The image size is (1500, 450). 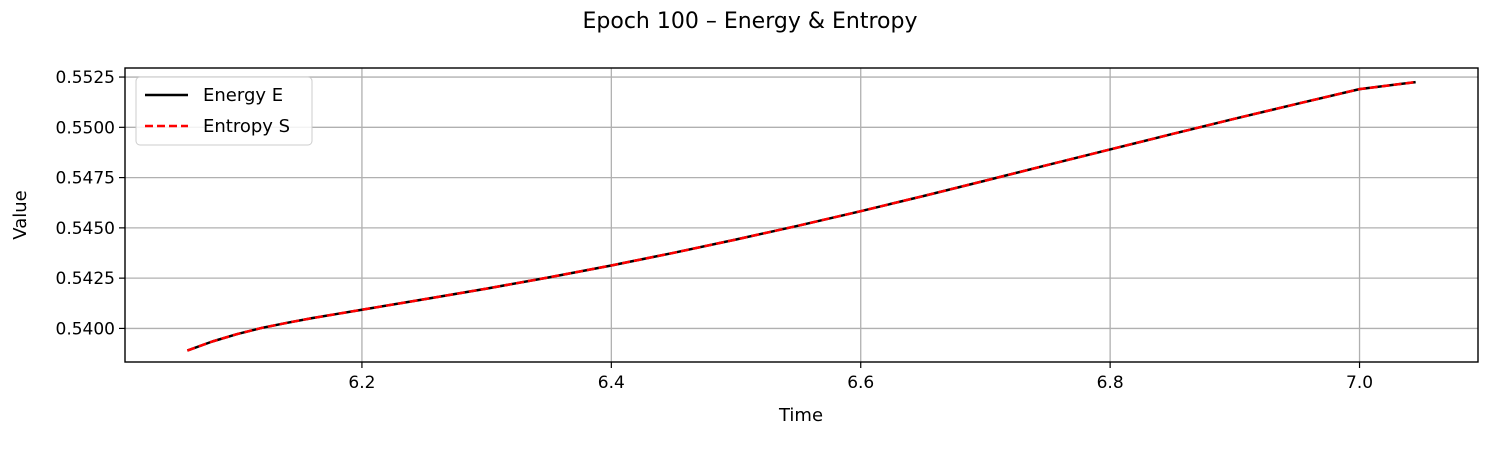 What do you see at coordinates (860, 383) in the screenshot?
I see `x-tick-label: 6.6` at bounding box center [860, 383].